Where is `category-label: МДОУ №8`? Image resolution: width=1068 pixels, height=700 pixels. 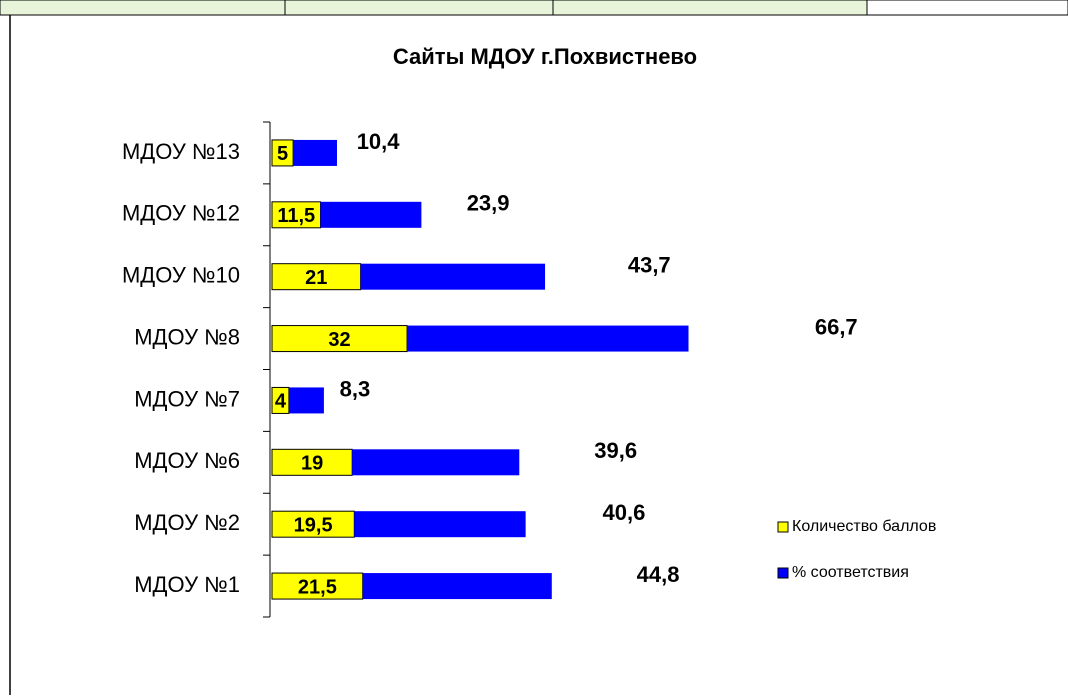 category-label: МДОУ №8 is located at coordinates (187, 336).